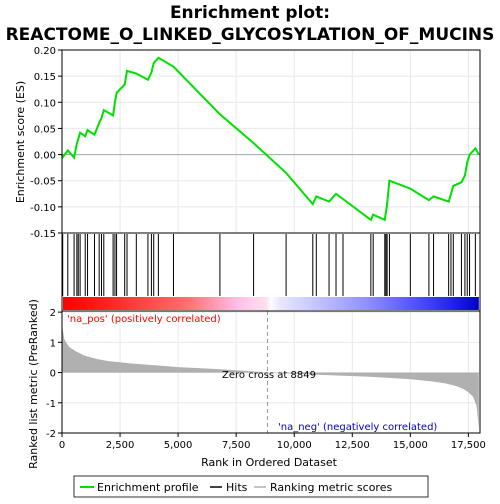 Image resolution: width=500 pixels, height=504 pixels. What do you see at coordinates (410, 445) in the screenshot?
I see `x-tick-label: 15,000` at bounding box center [410, 445].